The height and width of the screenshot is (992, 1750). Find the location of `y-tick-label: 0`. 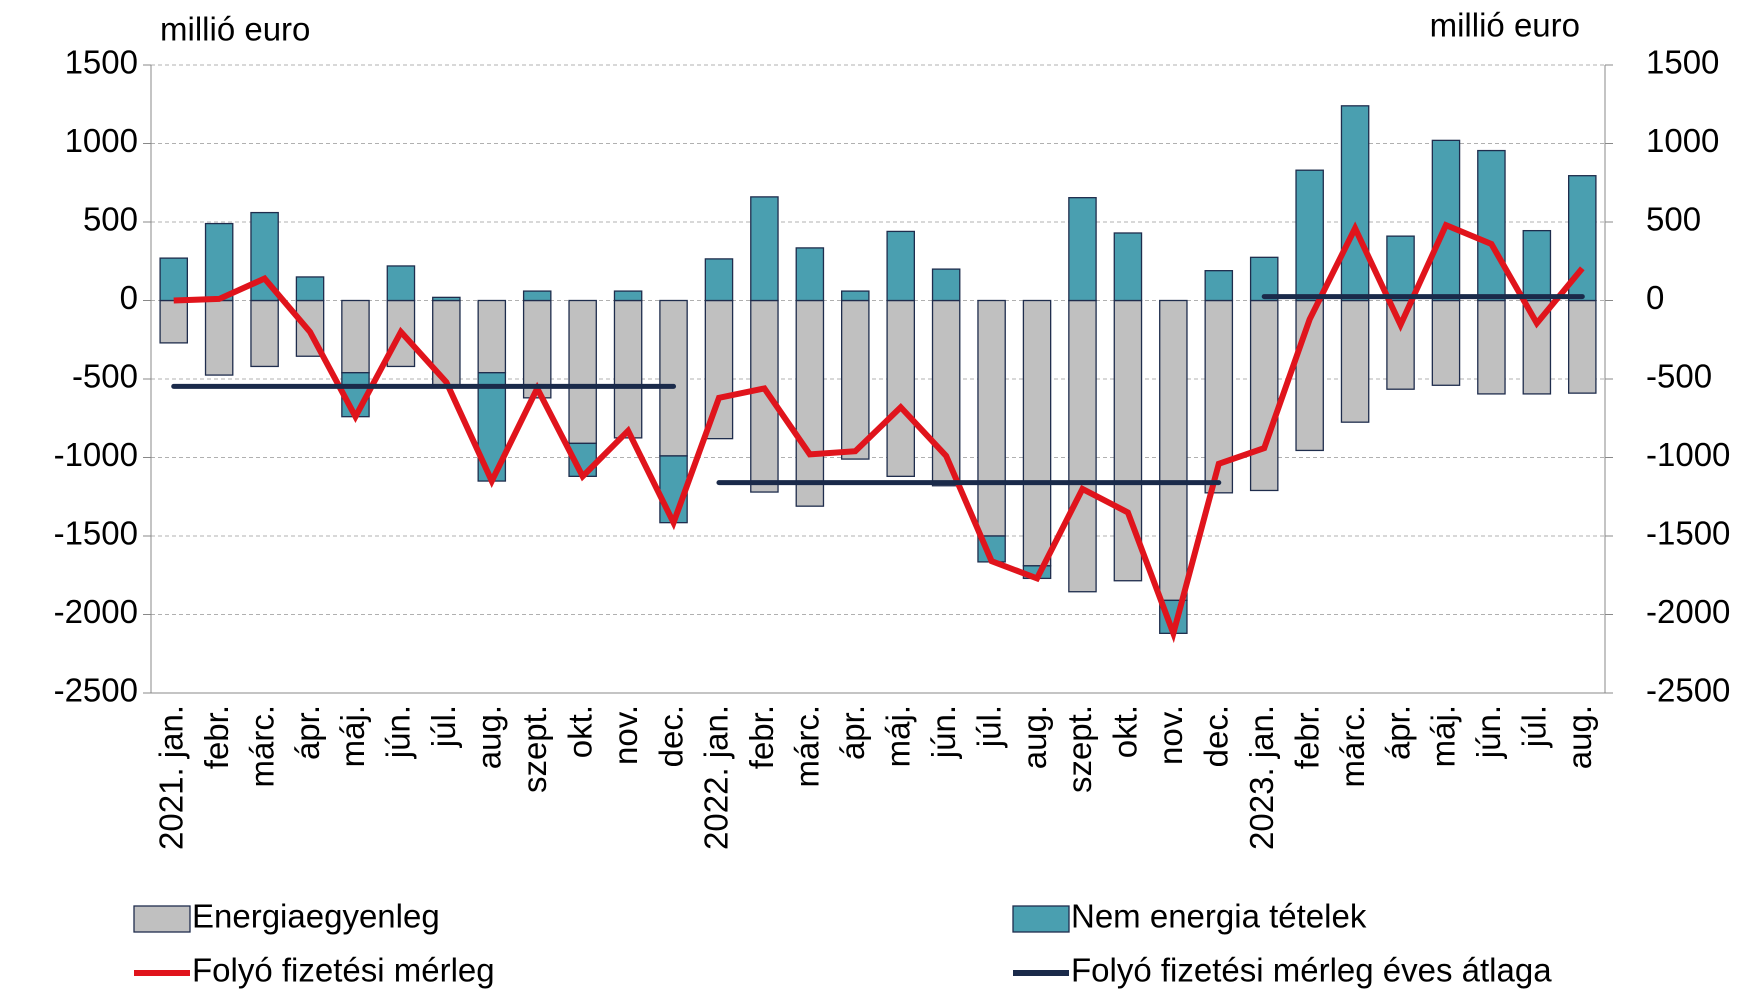

y-tick-label: 0 is located at coordinates (129, 297).